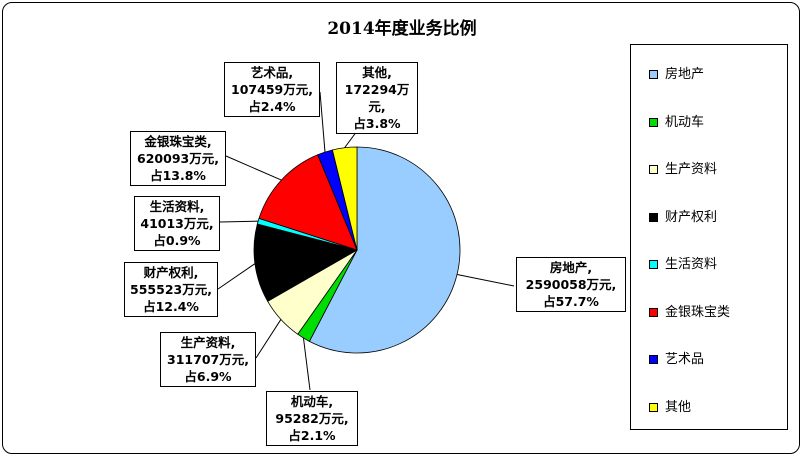 This screenshot has width=804, height=458. I want to click on data-label-line: 311707万元,, so click(208, 359).